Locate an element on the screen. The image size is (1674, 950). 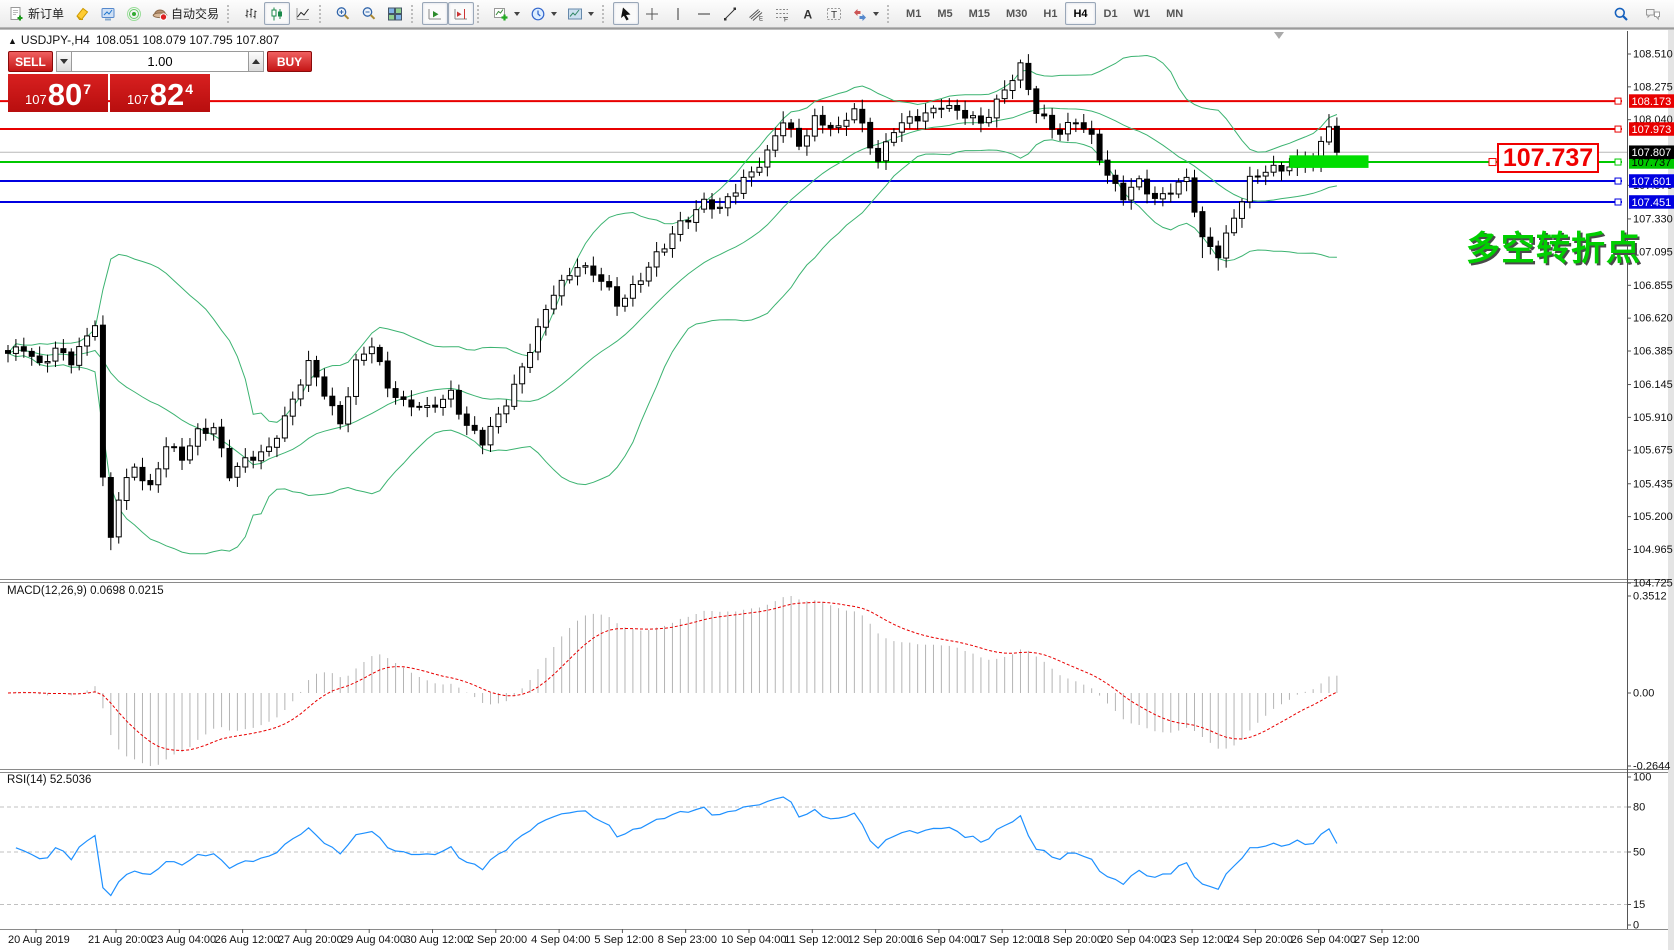
profiles-button is located at coordinates (108, 13).